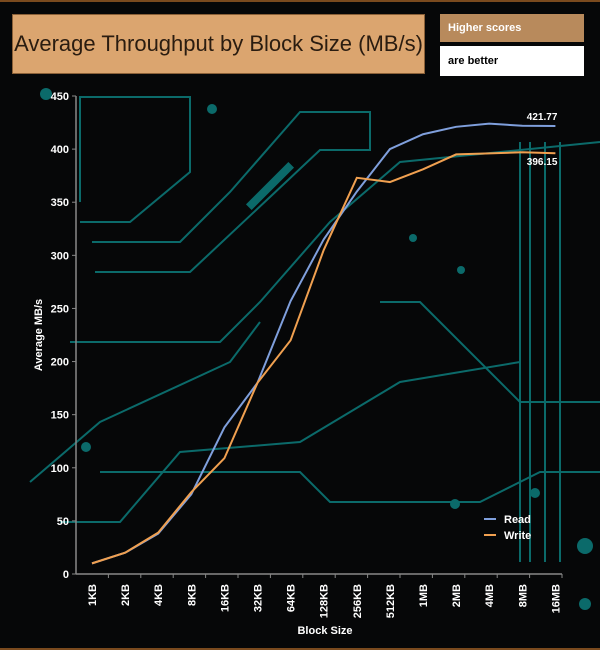  What do you see at coordinates (292, 598) in the screenshot?
I see `x-tick-label: 64KB` at bounding box center [292, 598].